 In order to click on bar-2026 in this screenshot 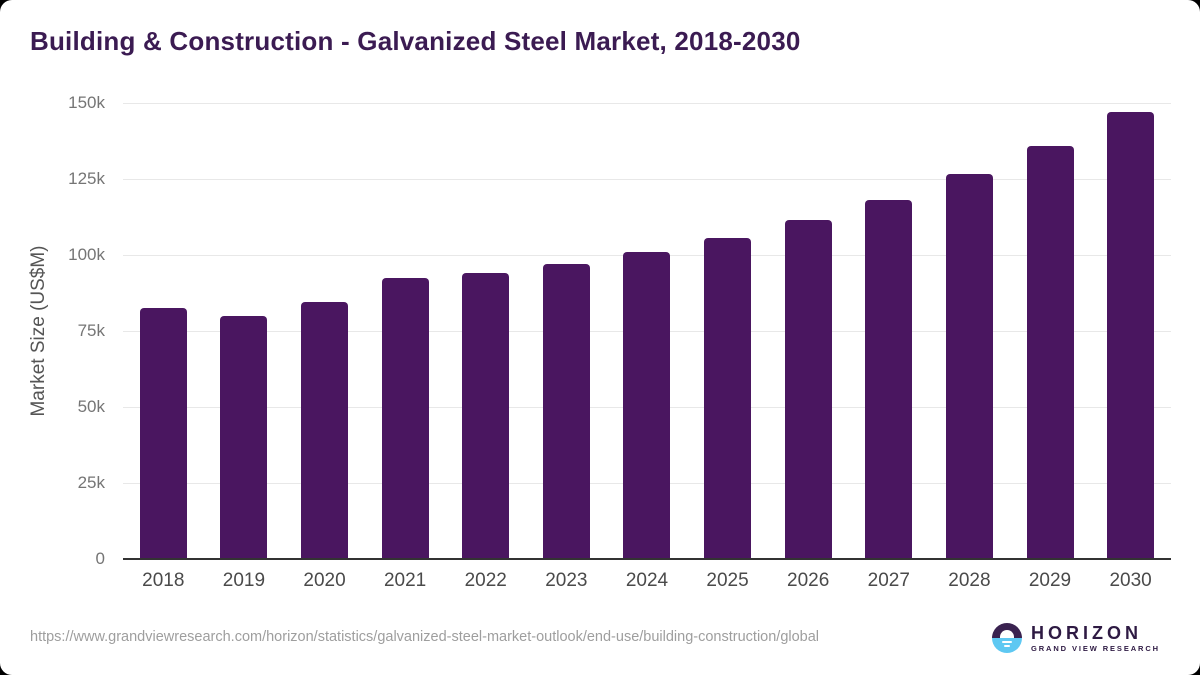, I will do `click(808, 389)`.